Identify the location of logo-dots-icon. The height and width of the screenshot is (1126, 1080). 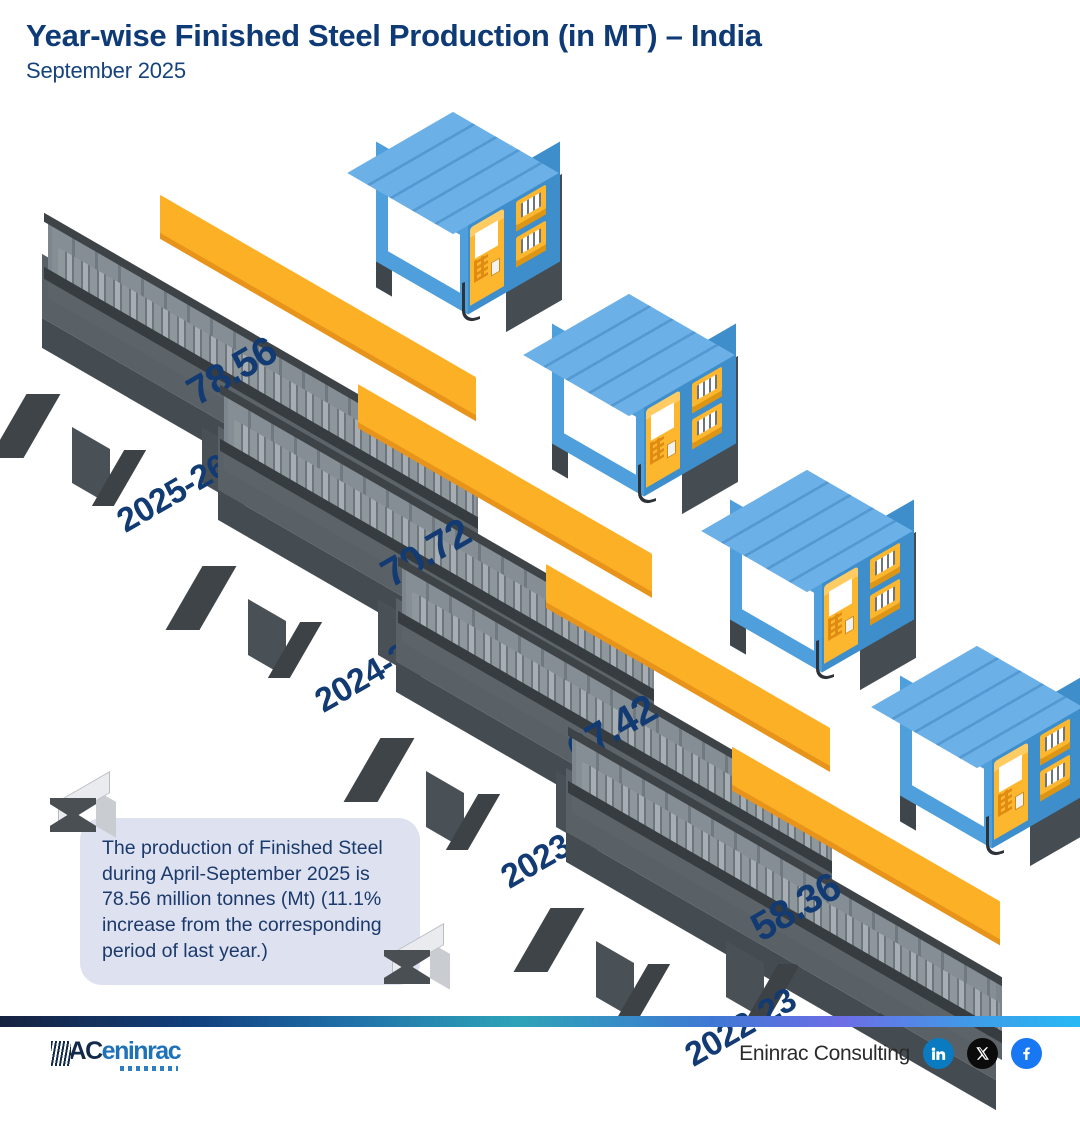
(149, 1068).